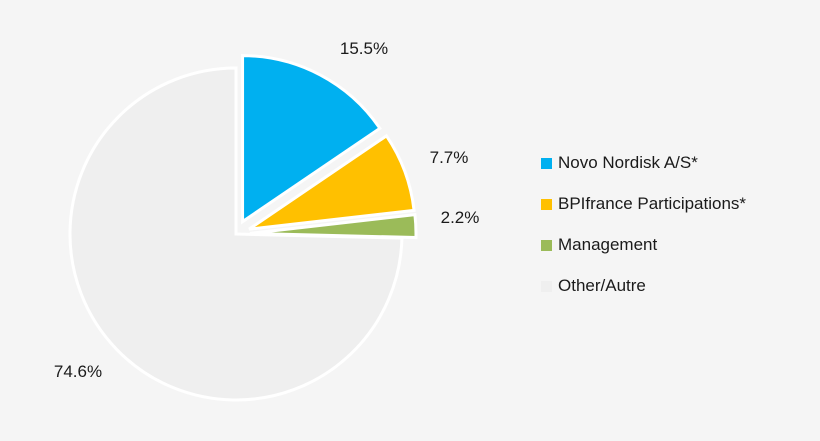 This screenshot has height=441, width=820. What do you see at coordinates (332, 182) in the screenshot?
I see `pie-slice-bpifrance-participations` at bounding box center [332, 182].